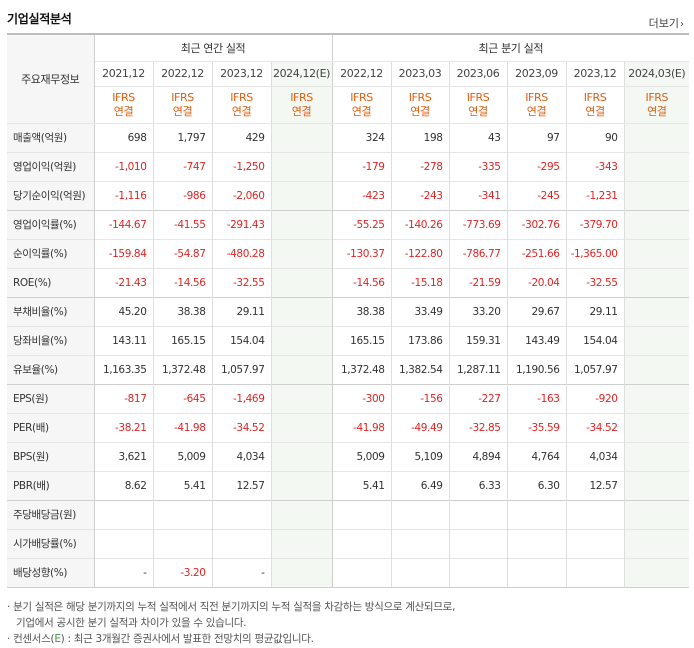 The image size is (694, 648). What do you see at coordinates (420, 137) in the screenshot?
I see `table-cell: 198` at bounding box center [420, 137].